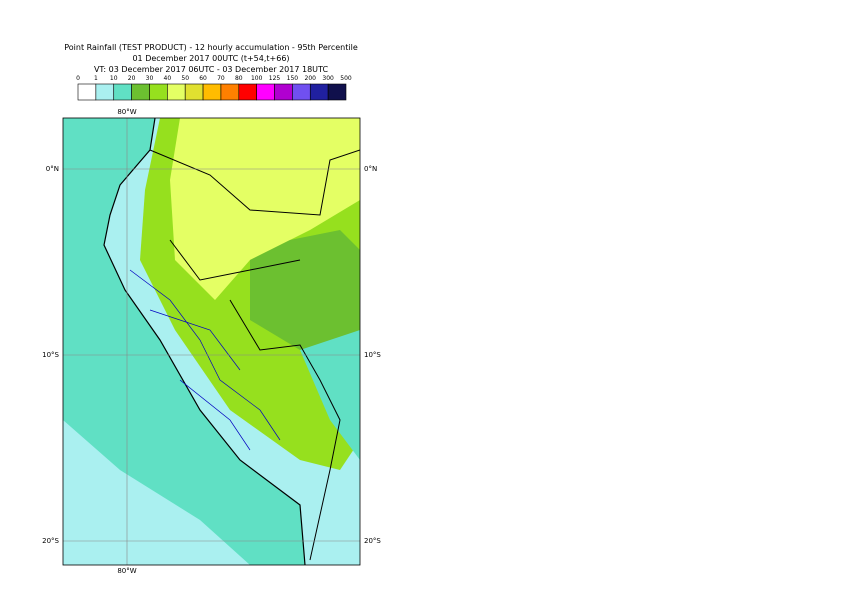 This screenshot has width=842, height=600. I want to click on legend-label: 100, so click(257, 78).